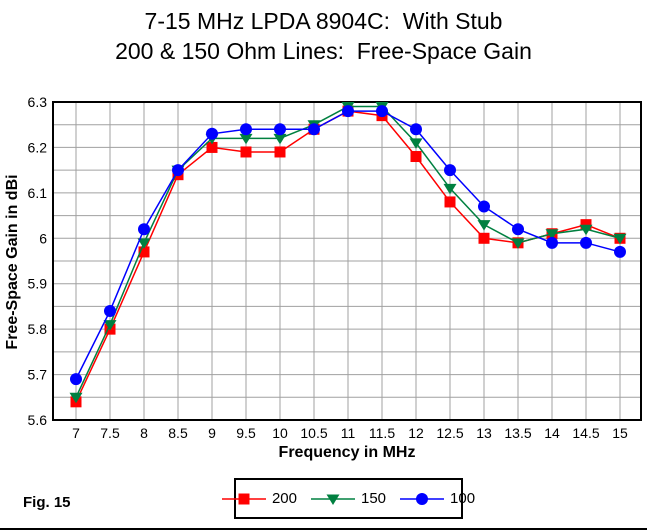 This screenshot has width=647, height=531. I want to click on svg-text: 12, so click(416, 433).